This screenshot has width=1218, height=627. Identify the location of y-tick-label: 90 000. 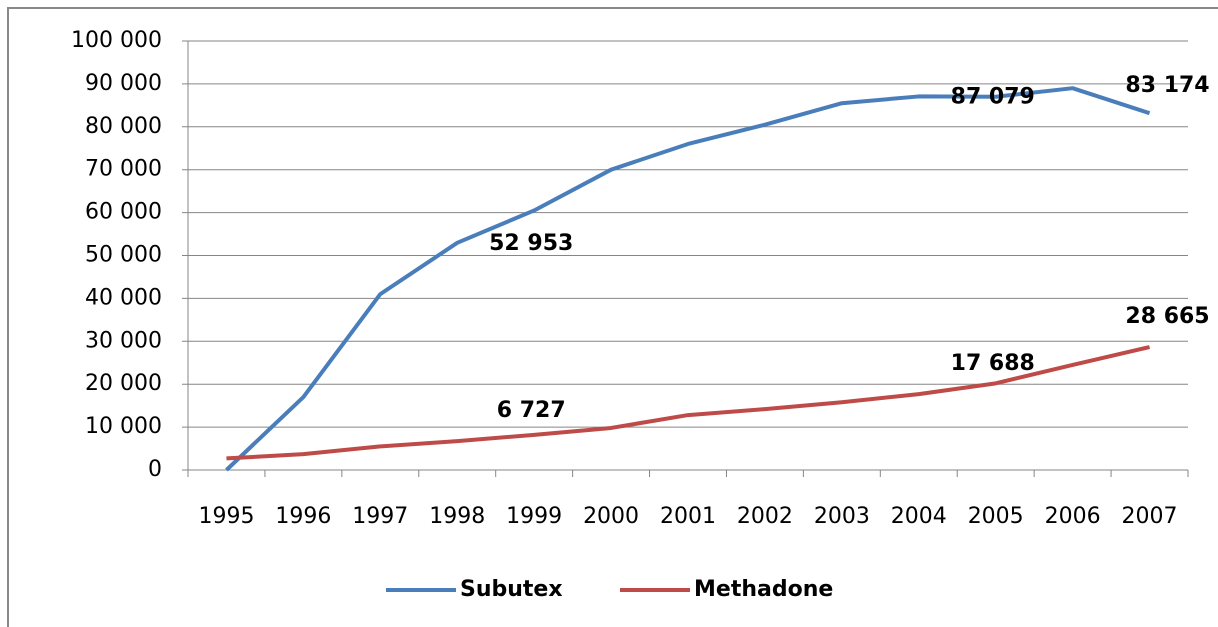
(123, 83).